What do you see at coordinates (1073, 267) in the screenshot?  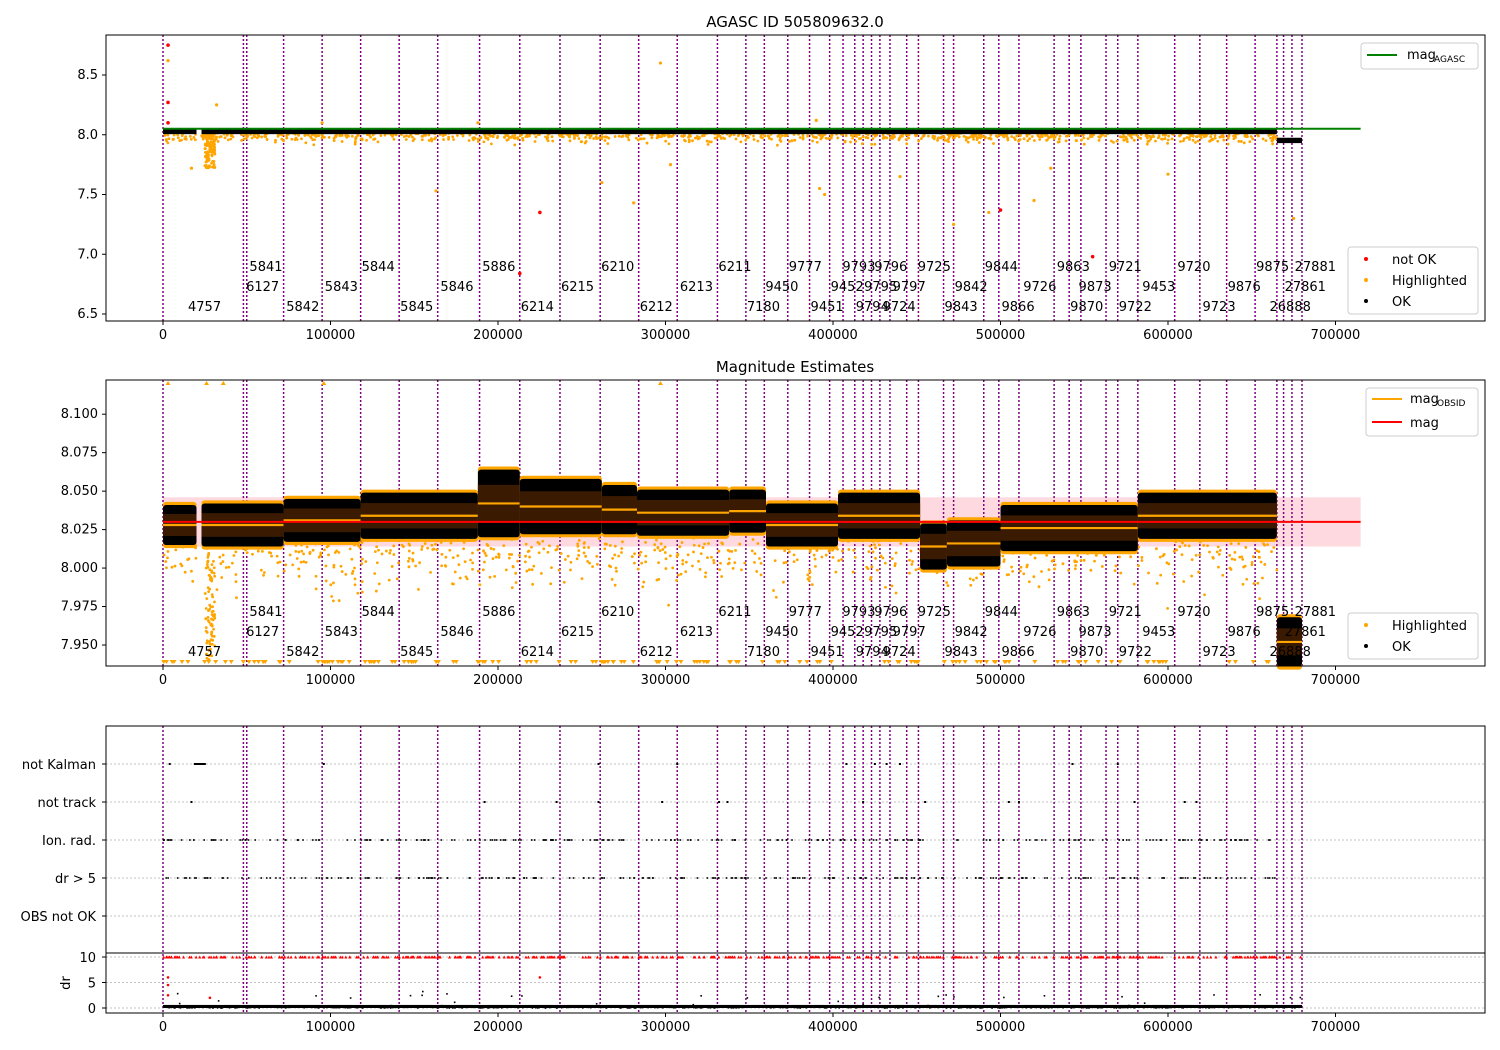 I see `obsid-label: 9863` at bounding box center [1073, 267].